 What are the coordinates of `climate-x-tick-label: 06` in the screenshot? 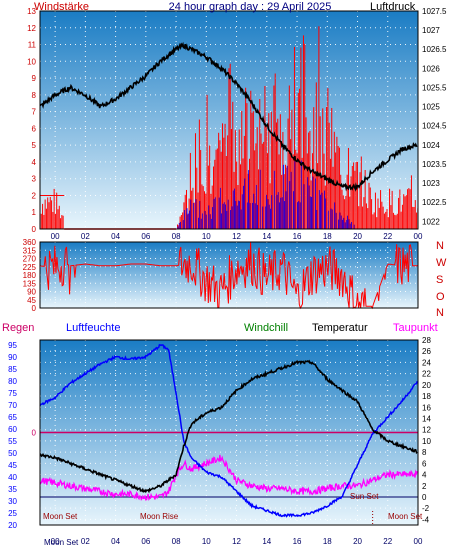 It's located at (145, 541).